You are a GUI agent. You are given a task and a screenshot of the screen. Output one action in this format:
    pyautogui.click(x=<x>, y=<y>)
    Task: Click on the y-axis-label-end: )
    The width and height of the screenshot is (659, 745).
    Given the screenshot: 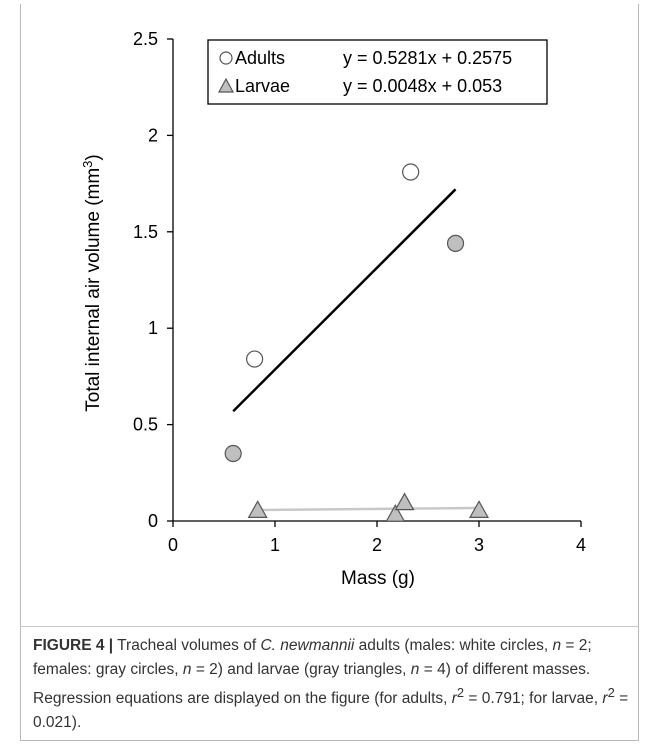 What is the action you would take?
    pyautogui.click(x=93, y=157)
    